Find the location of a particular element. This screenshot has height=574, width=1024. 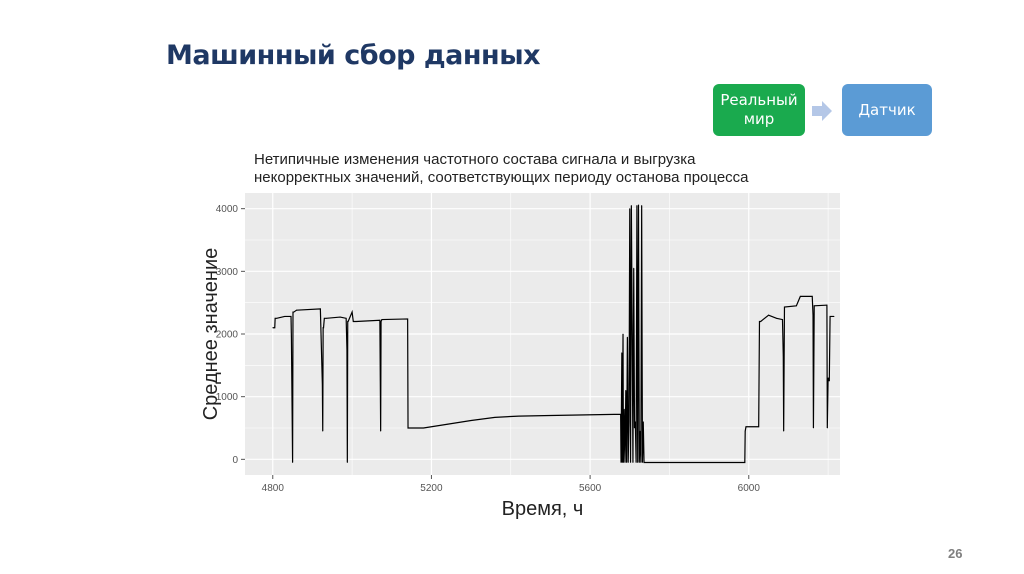

x-tick-label: 5200 is located at coordinates (431, 488).